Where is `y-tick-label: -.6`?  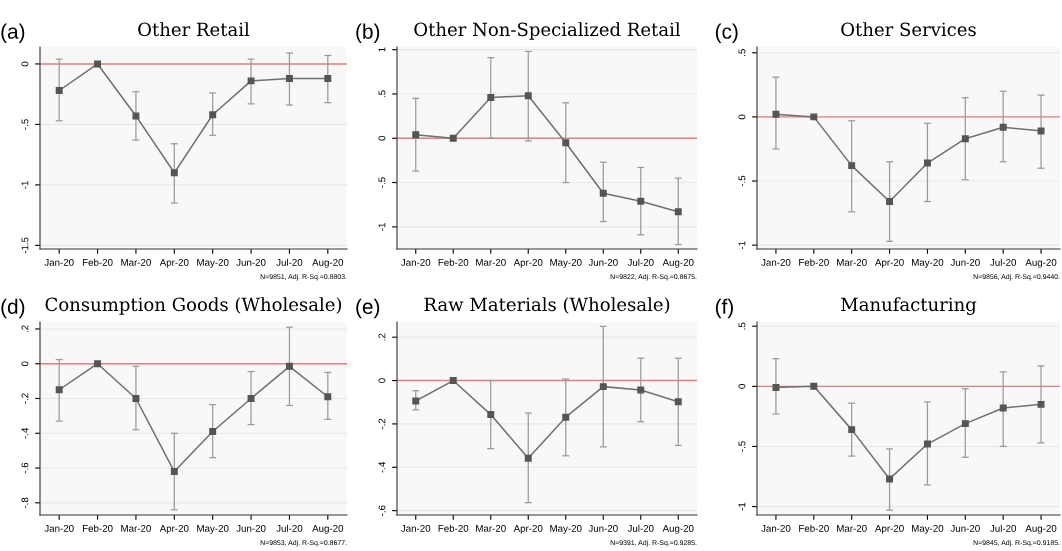 y-tick-label: -.6 is located at coordinates (382, 510).